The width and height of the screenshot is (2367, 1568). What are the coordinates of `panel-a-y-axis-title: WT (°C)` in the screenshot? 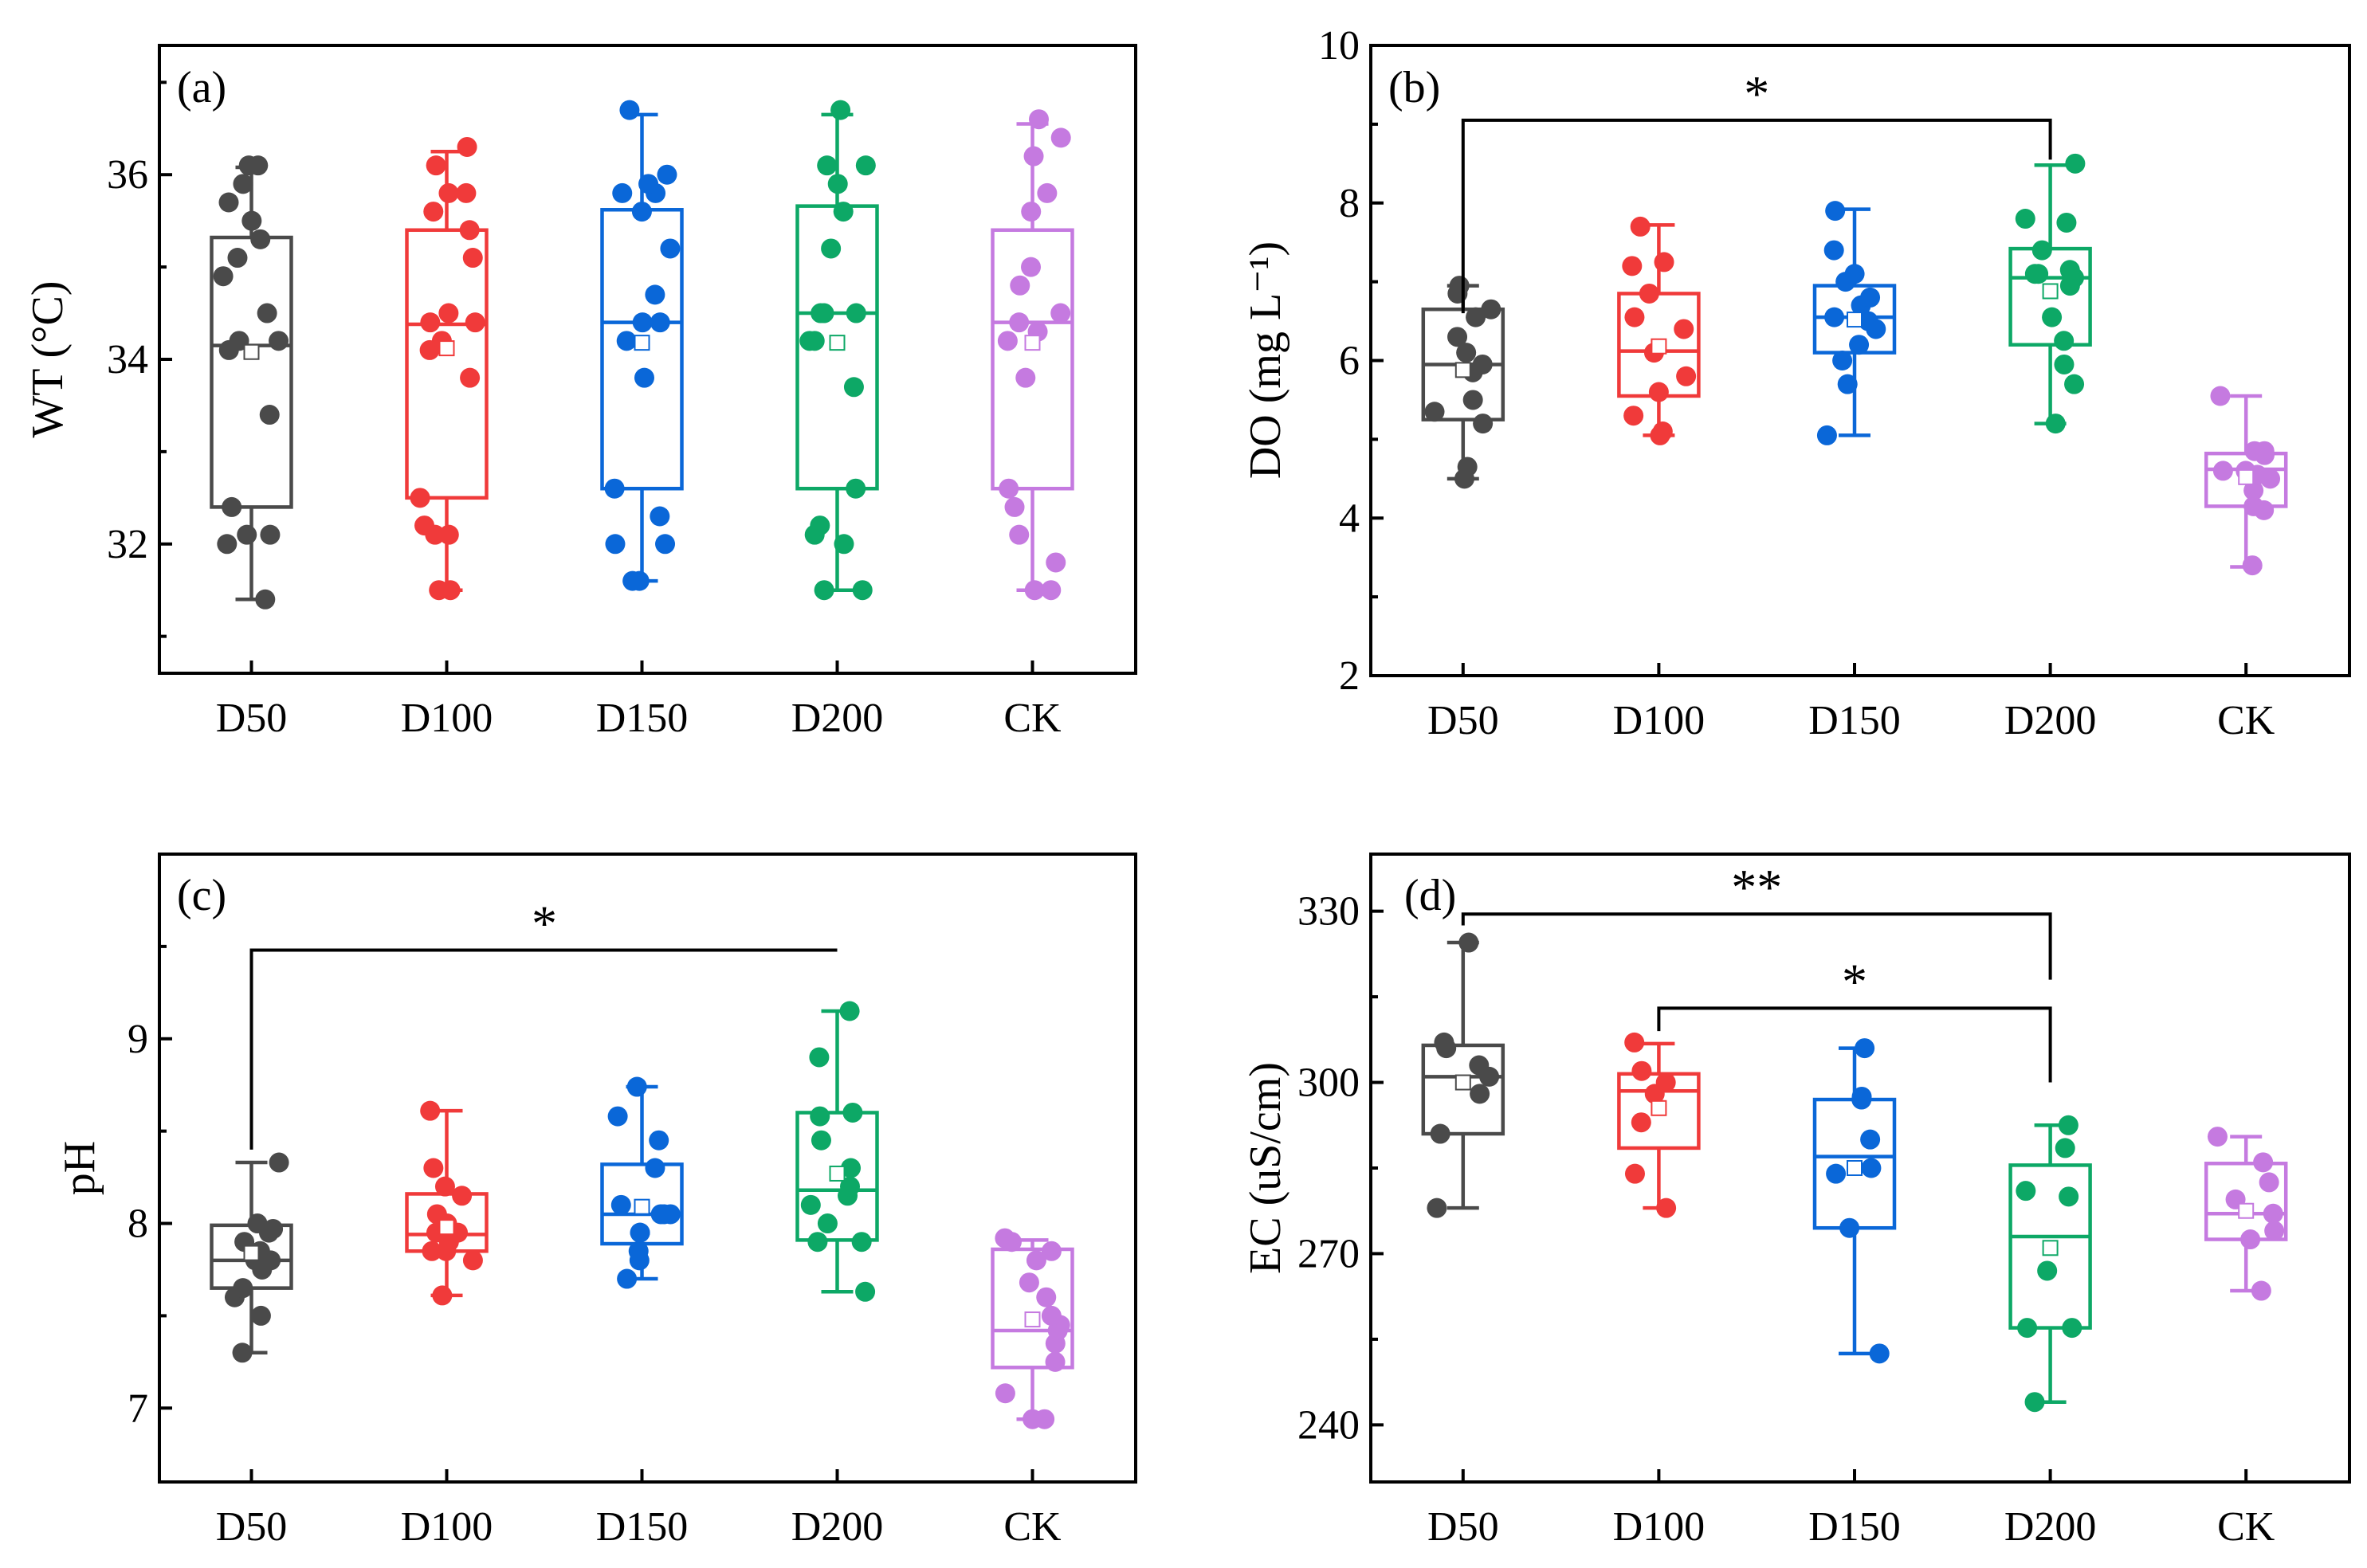 It's located at (48, 358).